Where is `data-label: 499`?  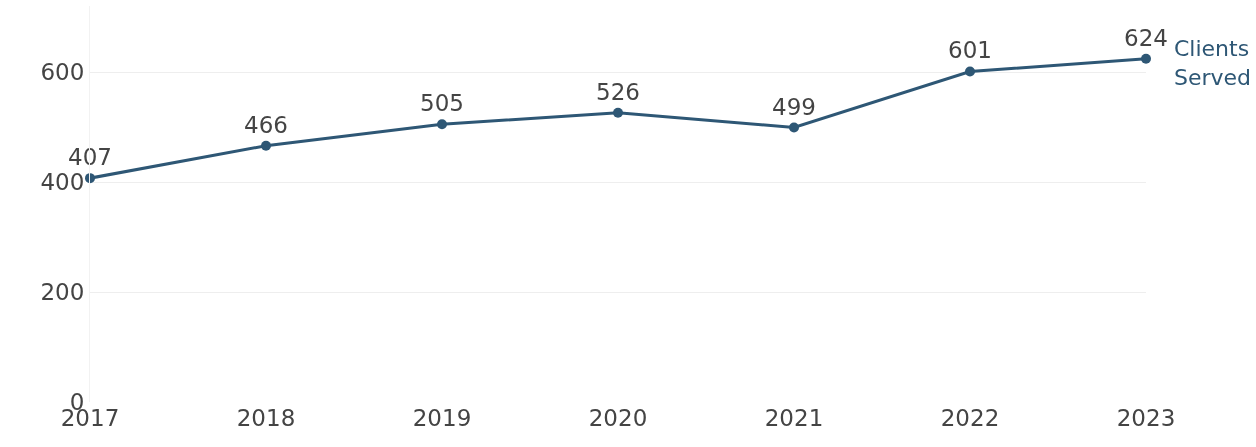
data-label: 499 is located at coordinates (794, 106).